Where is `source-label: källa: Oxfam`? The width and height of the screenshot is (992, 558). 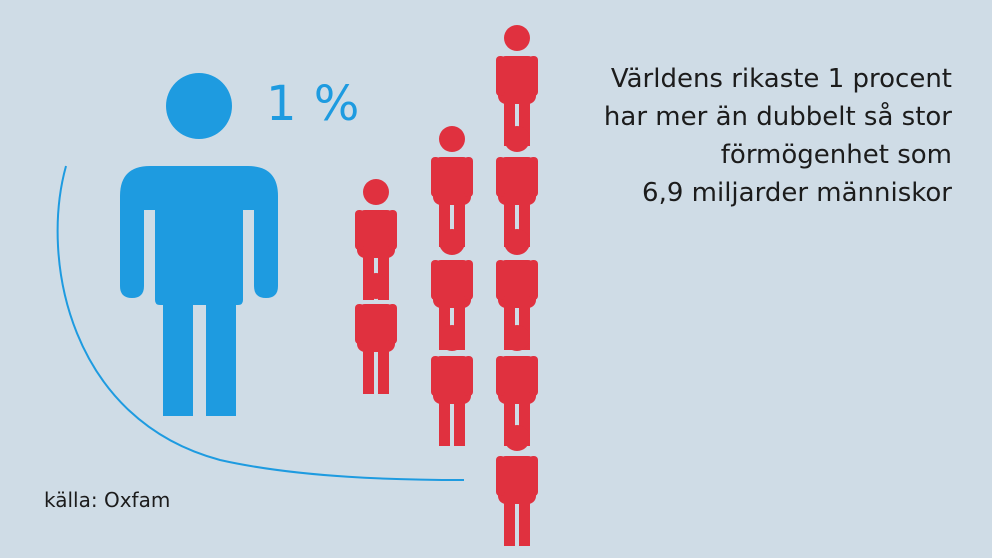 source-label: källa: Oxfam is located at coordinates (107, 500).